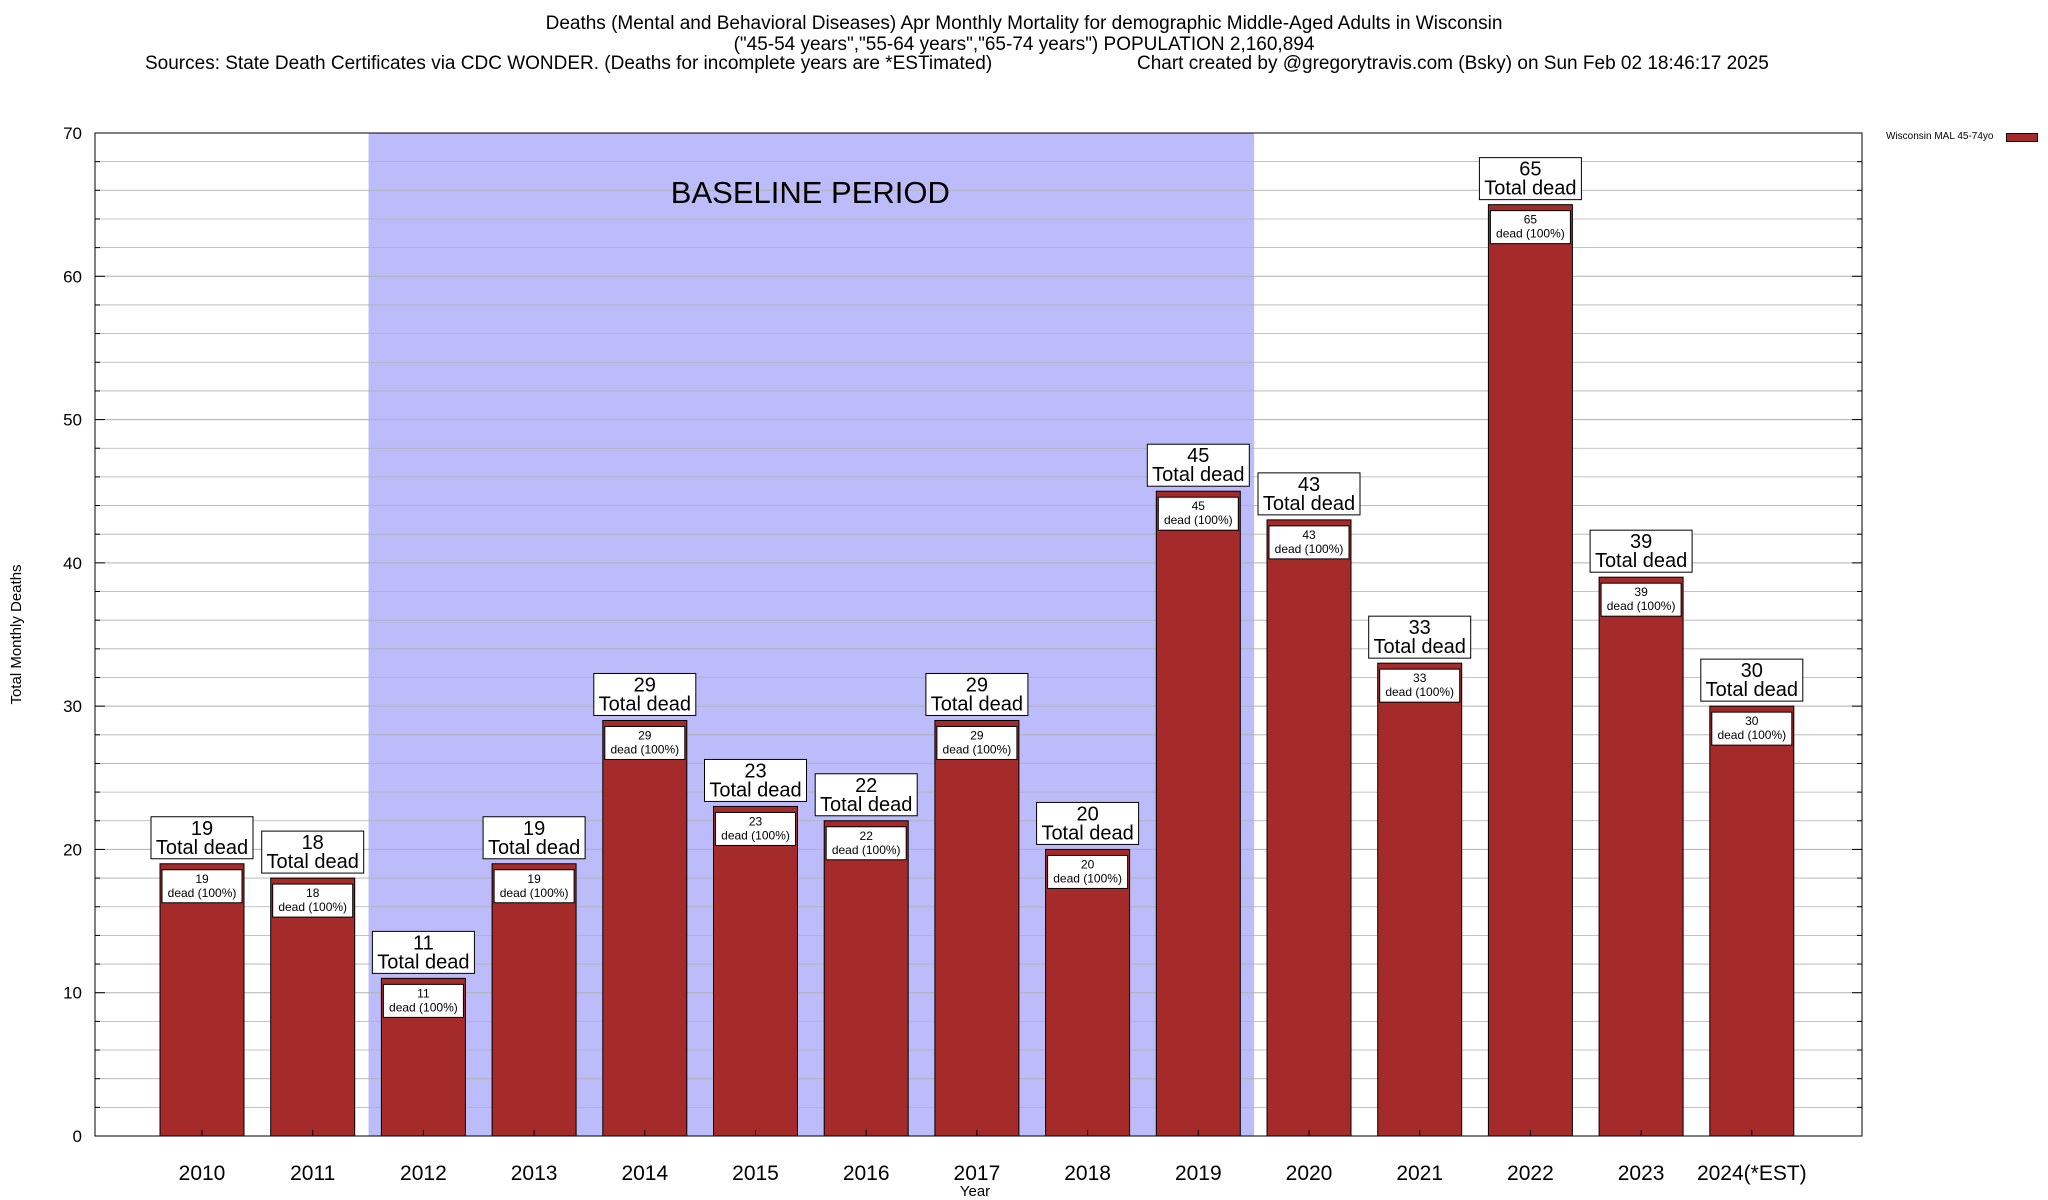 The width and height of the screenshot is (2048, 1200). I want to click on x-tick-label: 2022, so click(1530, 1173).